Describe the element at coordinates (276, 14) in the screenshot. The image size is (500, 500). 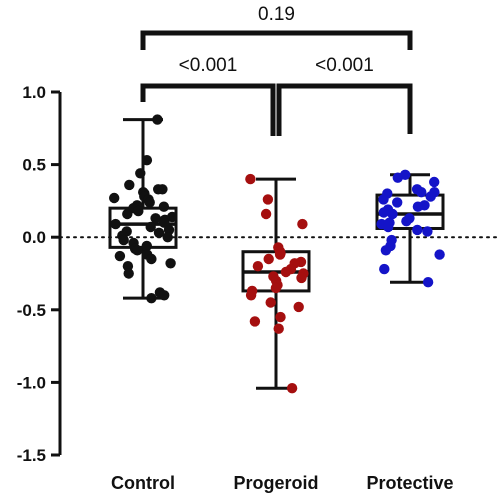
I see `p-value-label: 0.19` at that location.